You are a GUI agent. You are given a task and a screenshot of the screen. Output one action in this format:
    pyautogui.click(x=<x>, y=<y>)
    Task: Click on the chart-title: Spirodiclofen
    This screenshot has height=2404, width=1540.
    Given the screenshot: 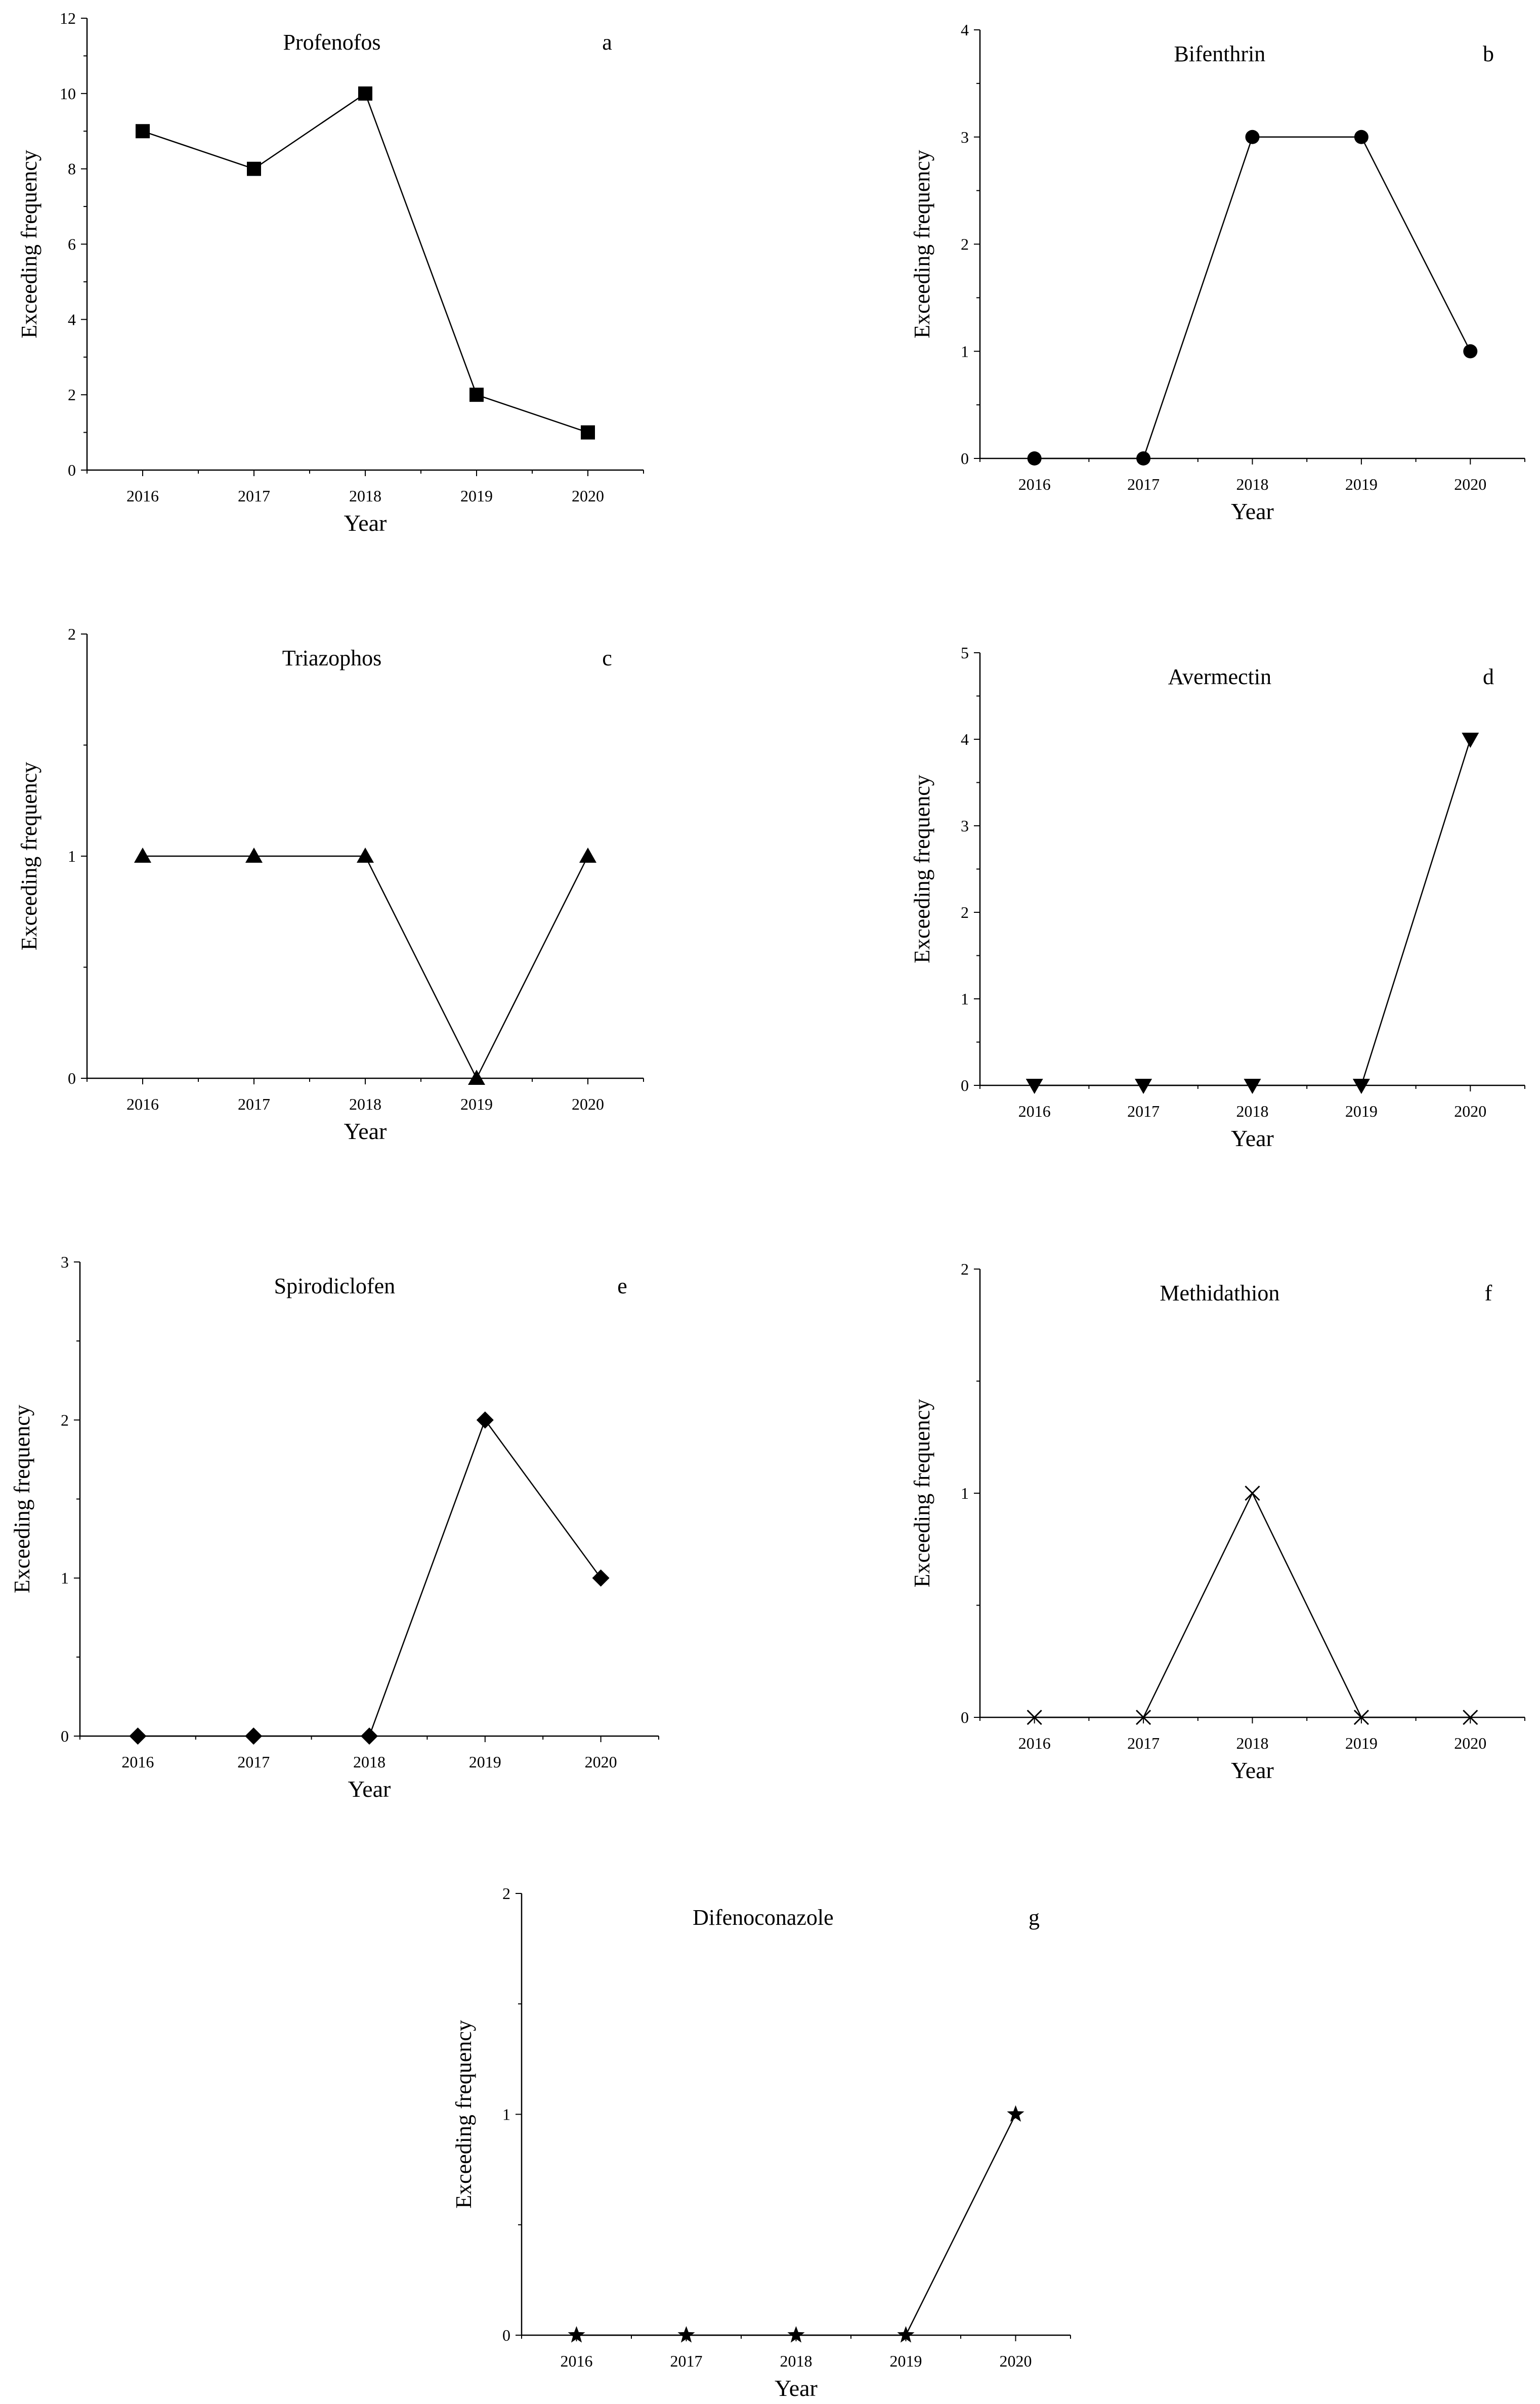 What is the action you would take?
    pyautogui.click(x=335, y=1286)
    